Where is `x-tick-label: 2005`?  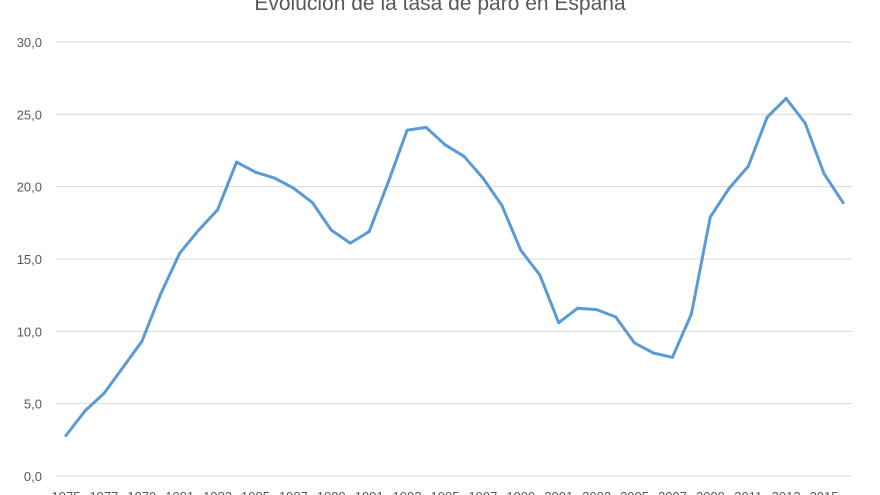 x-tick-label: 2005 is located at coordinates (634, 492).